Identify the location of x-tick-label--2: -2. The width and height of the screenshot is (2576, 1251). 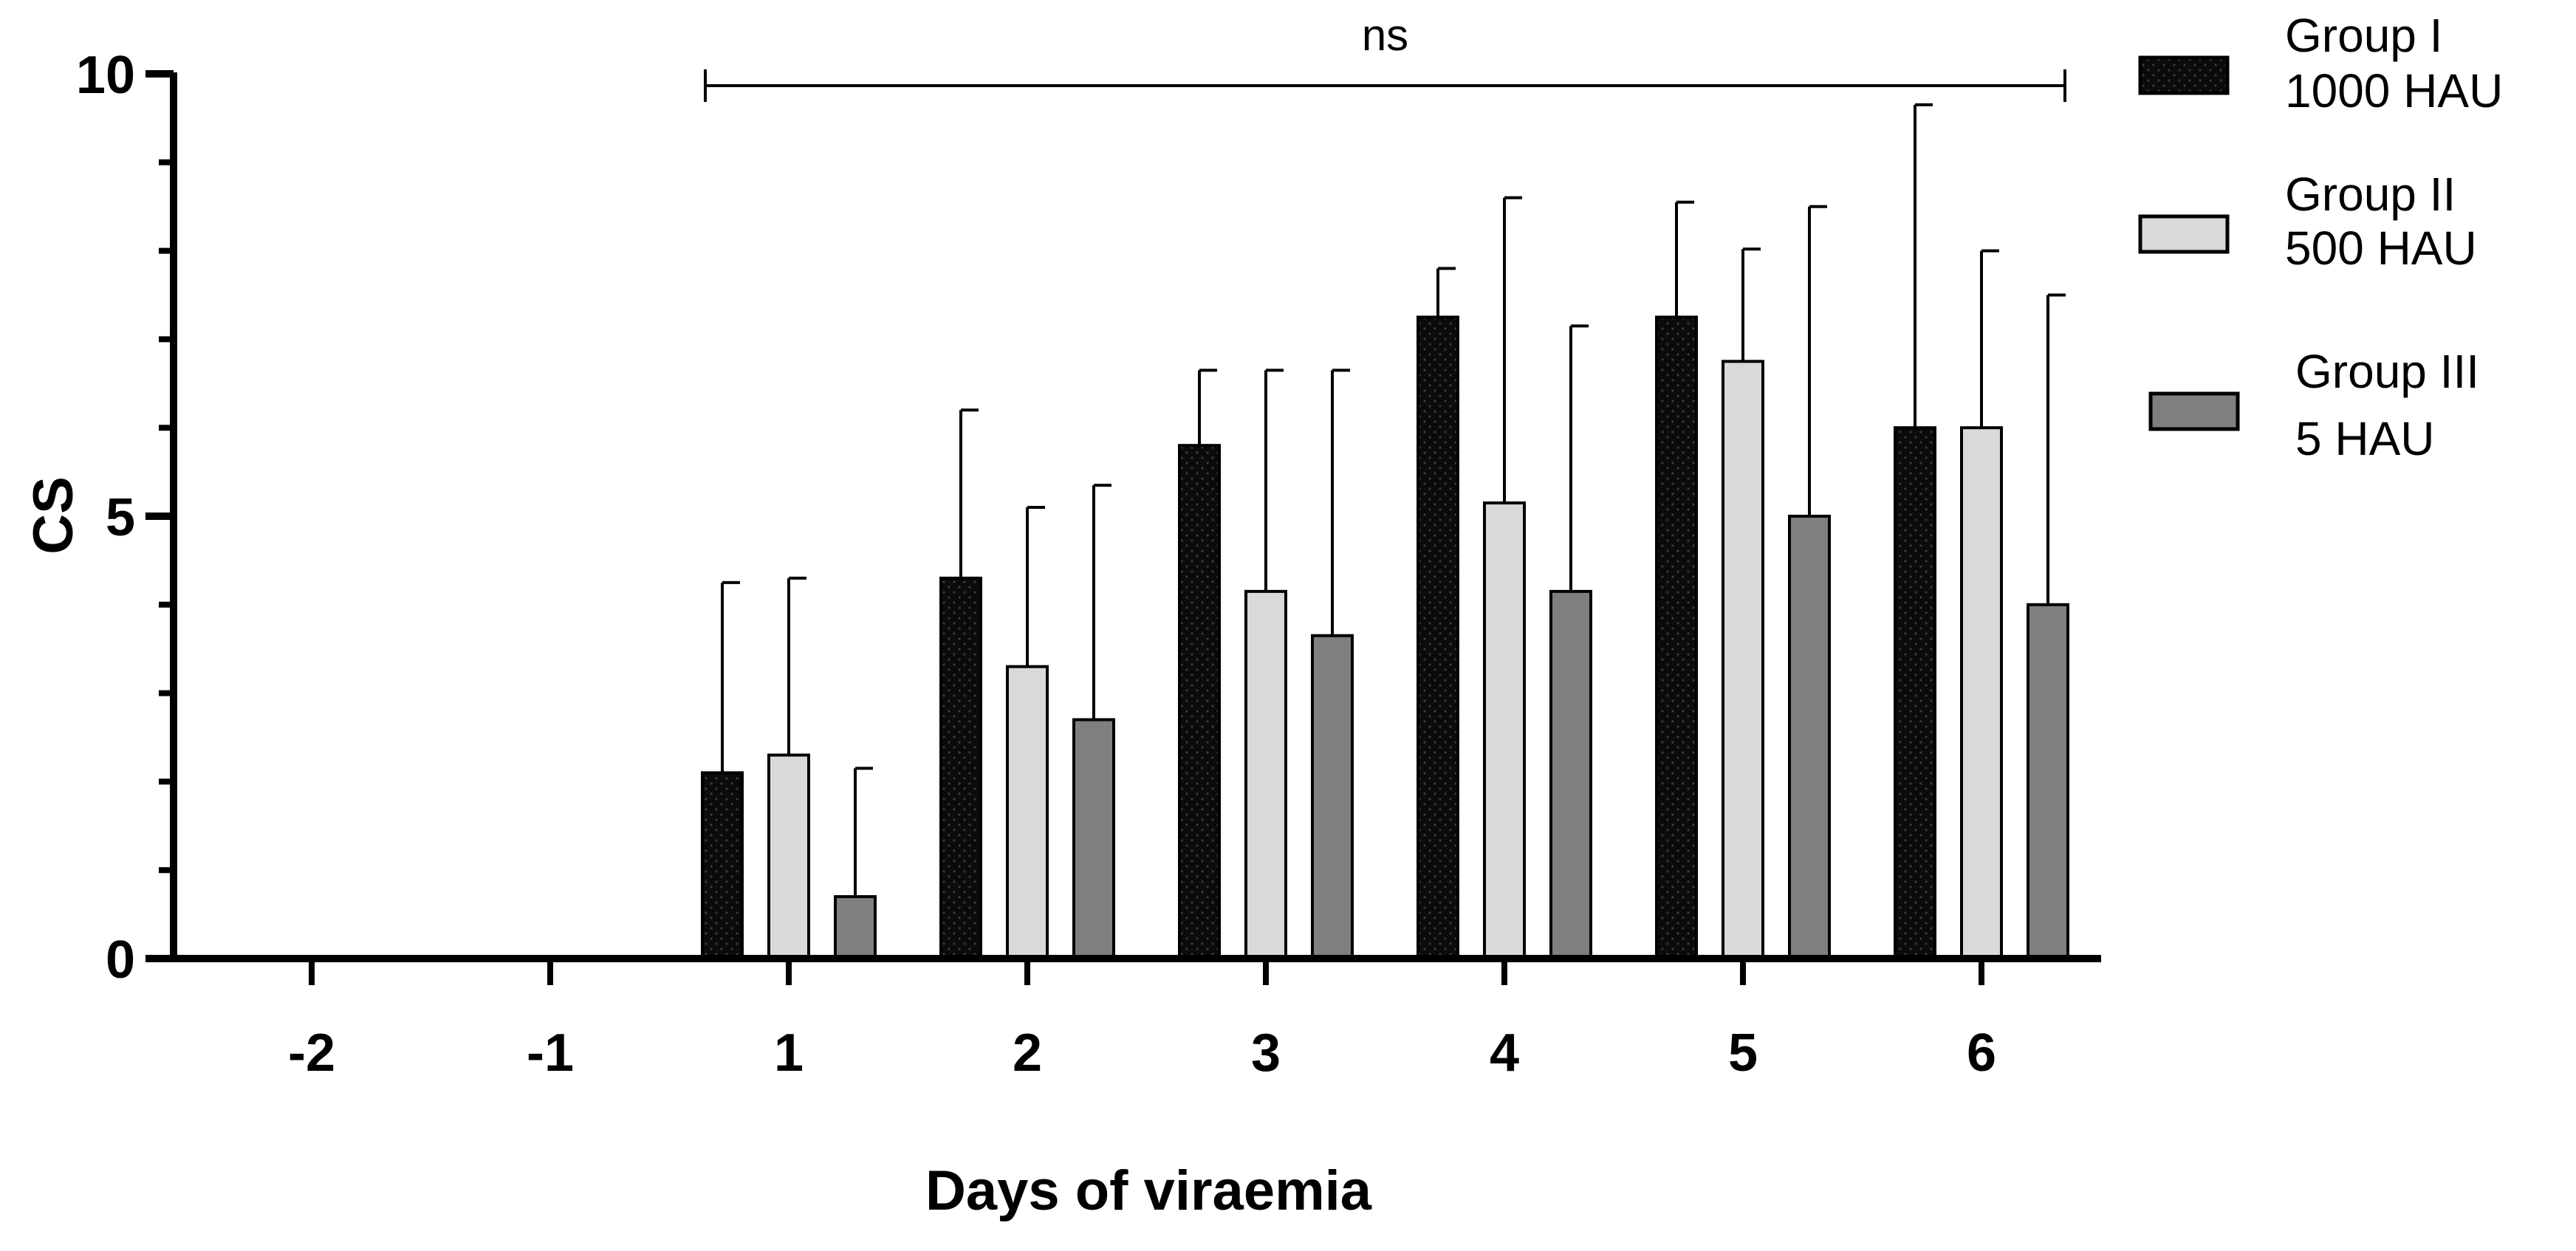
(311, 1053).